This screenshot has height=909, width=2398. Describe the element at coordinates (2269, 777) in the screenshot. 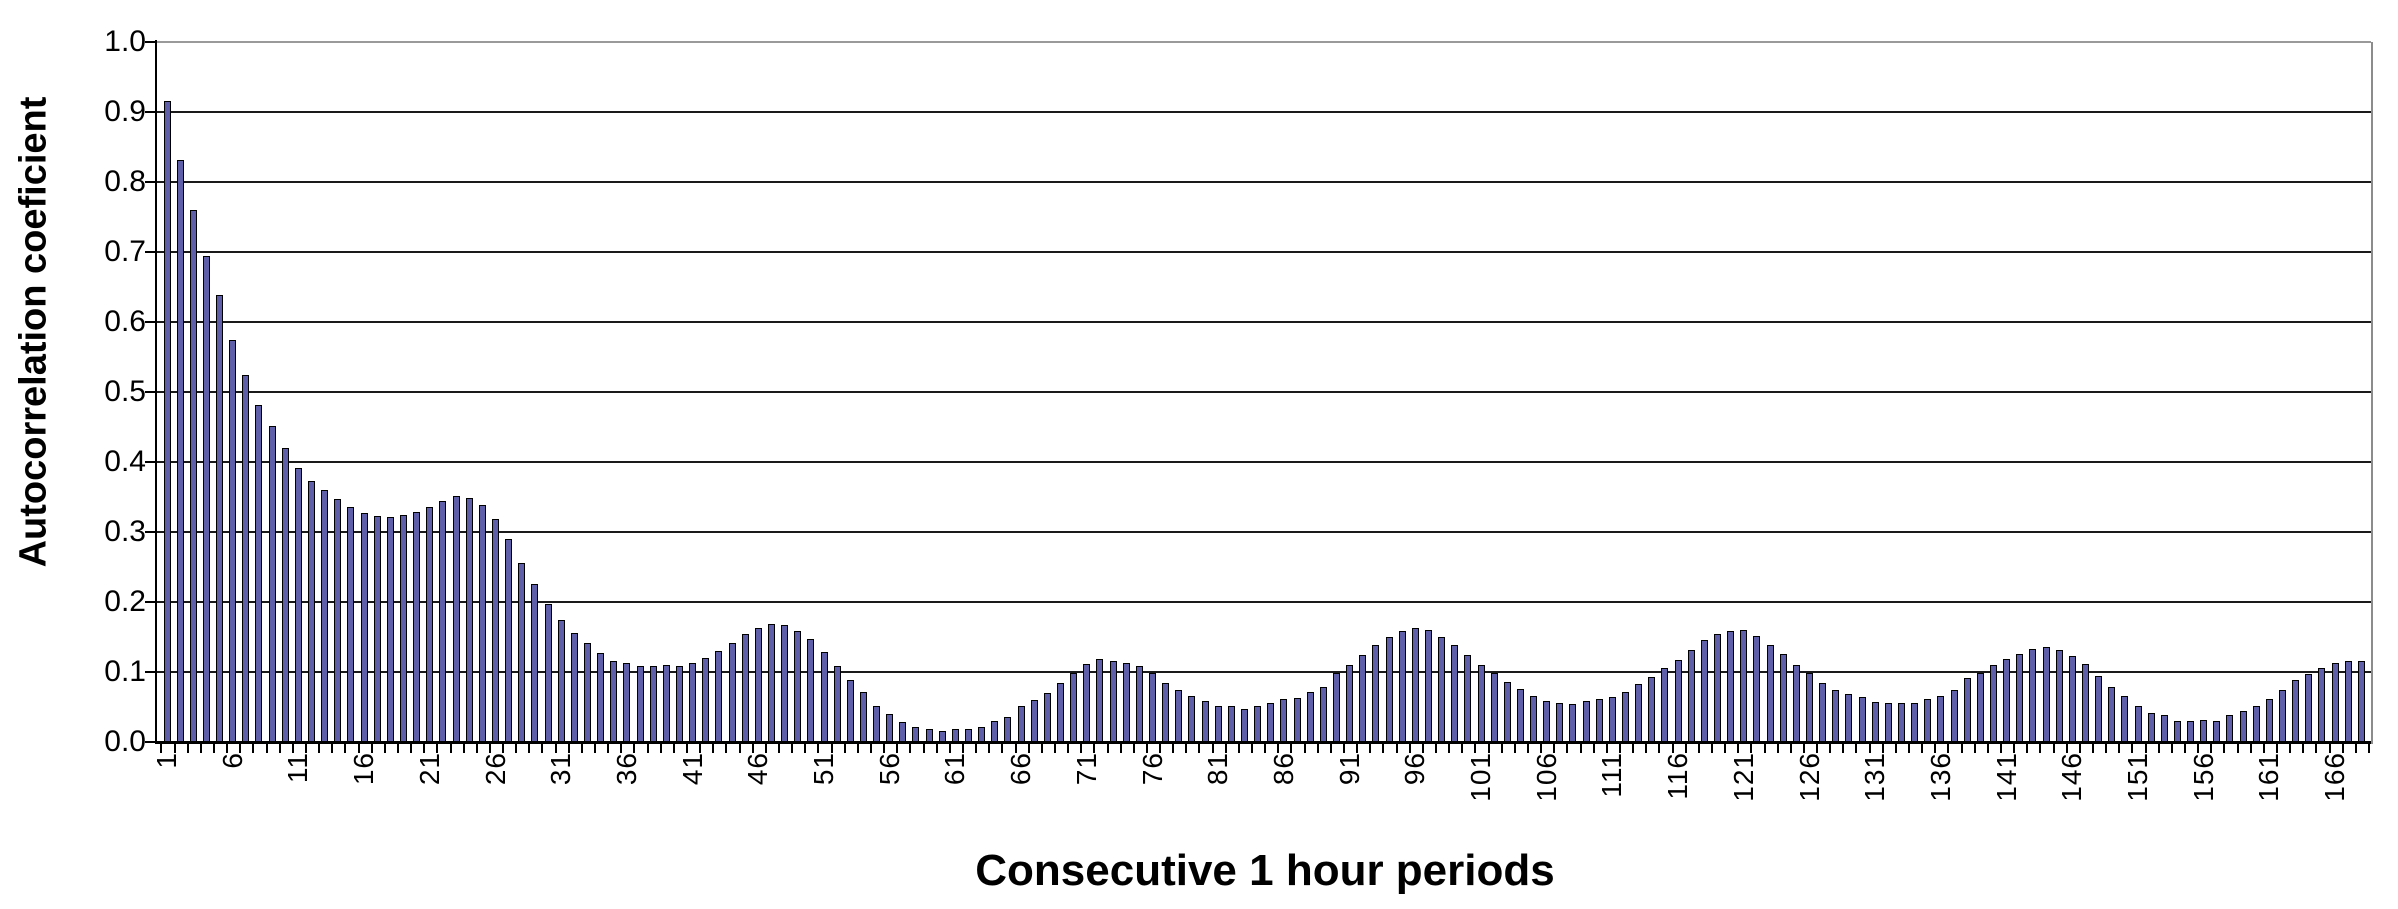

I see `x-tick-label: 161` at that location.